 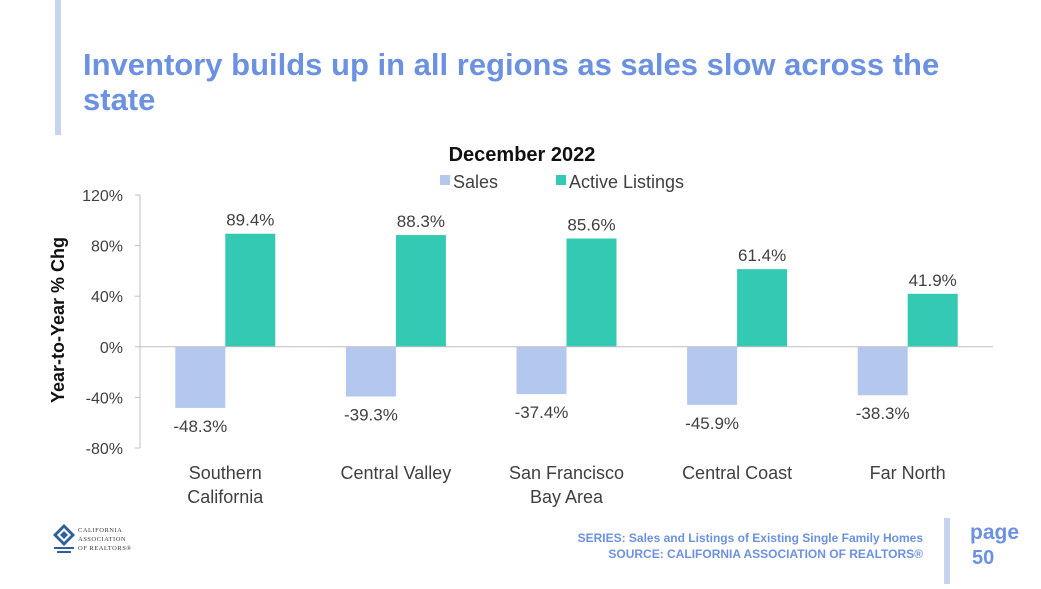 I want to click on page-label: page, so click(x=995, y=532).